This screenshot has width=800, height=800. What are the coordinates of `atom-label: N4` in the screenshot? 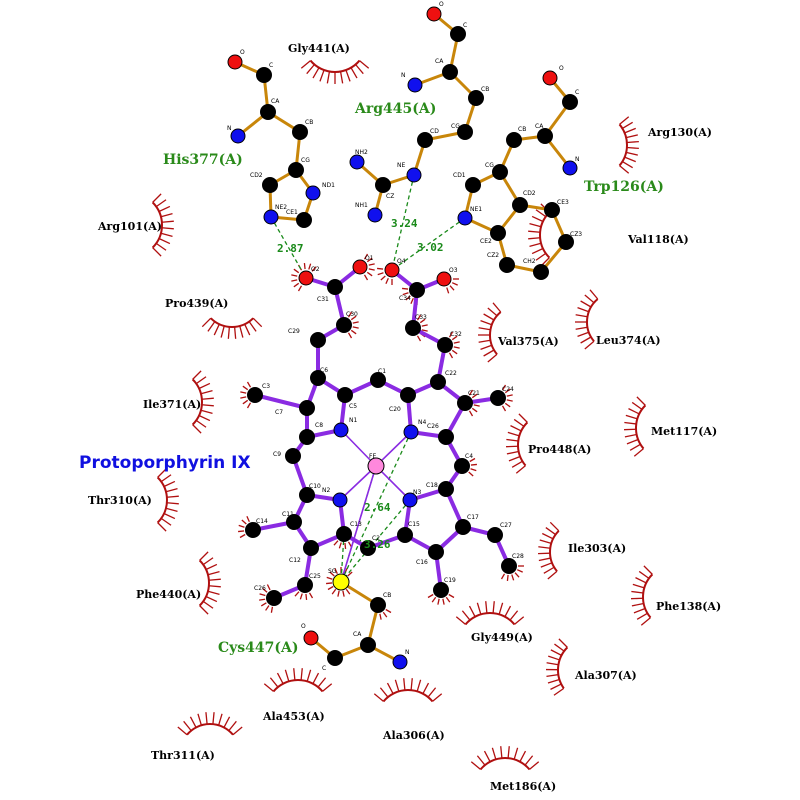 It's located at (422, 422).